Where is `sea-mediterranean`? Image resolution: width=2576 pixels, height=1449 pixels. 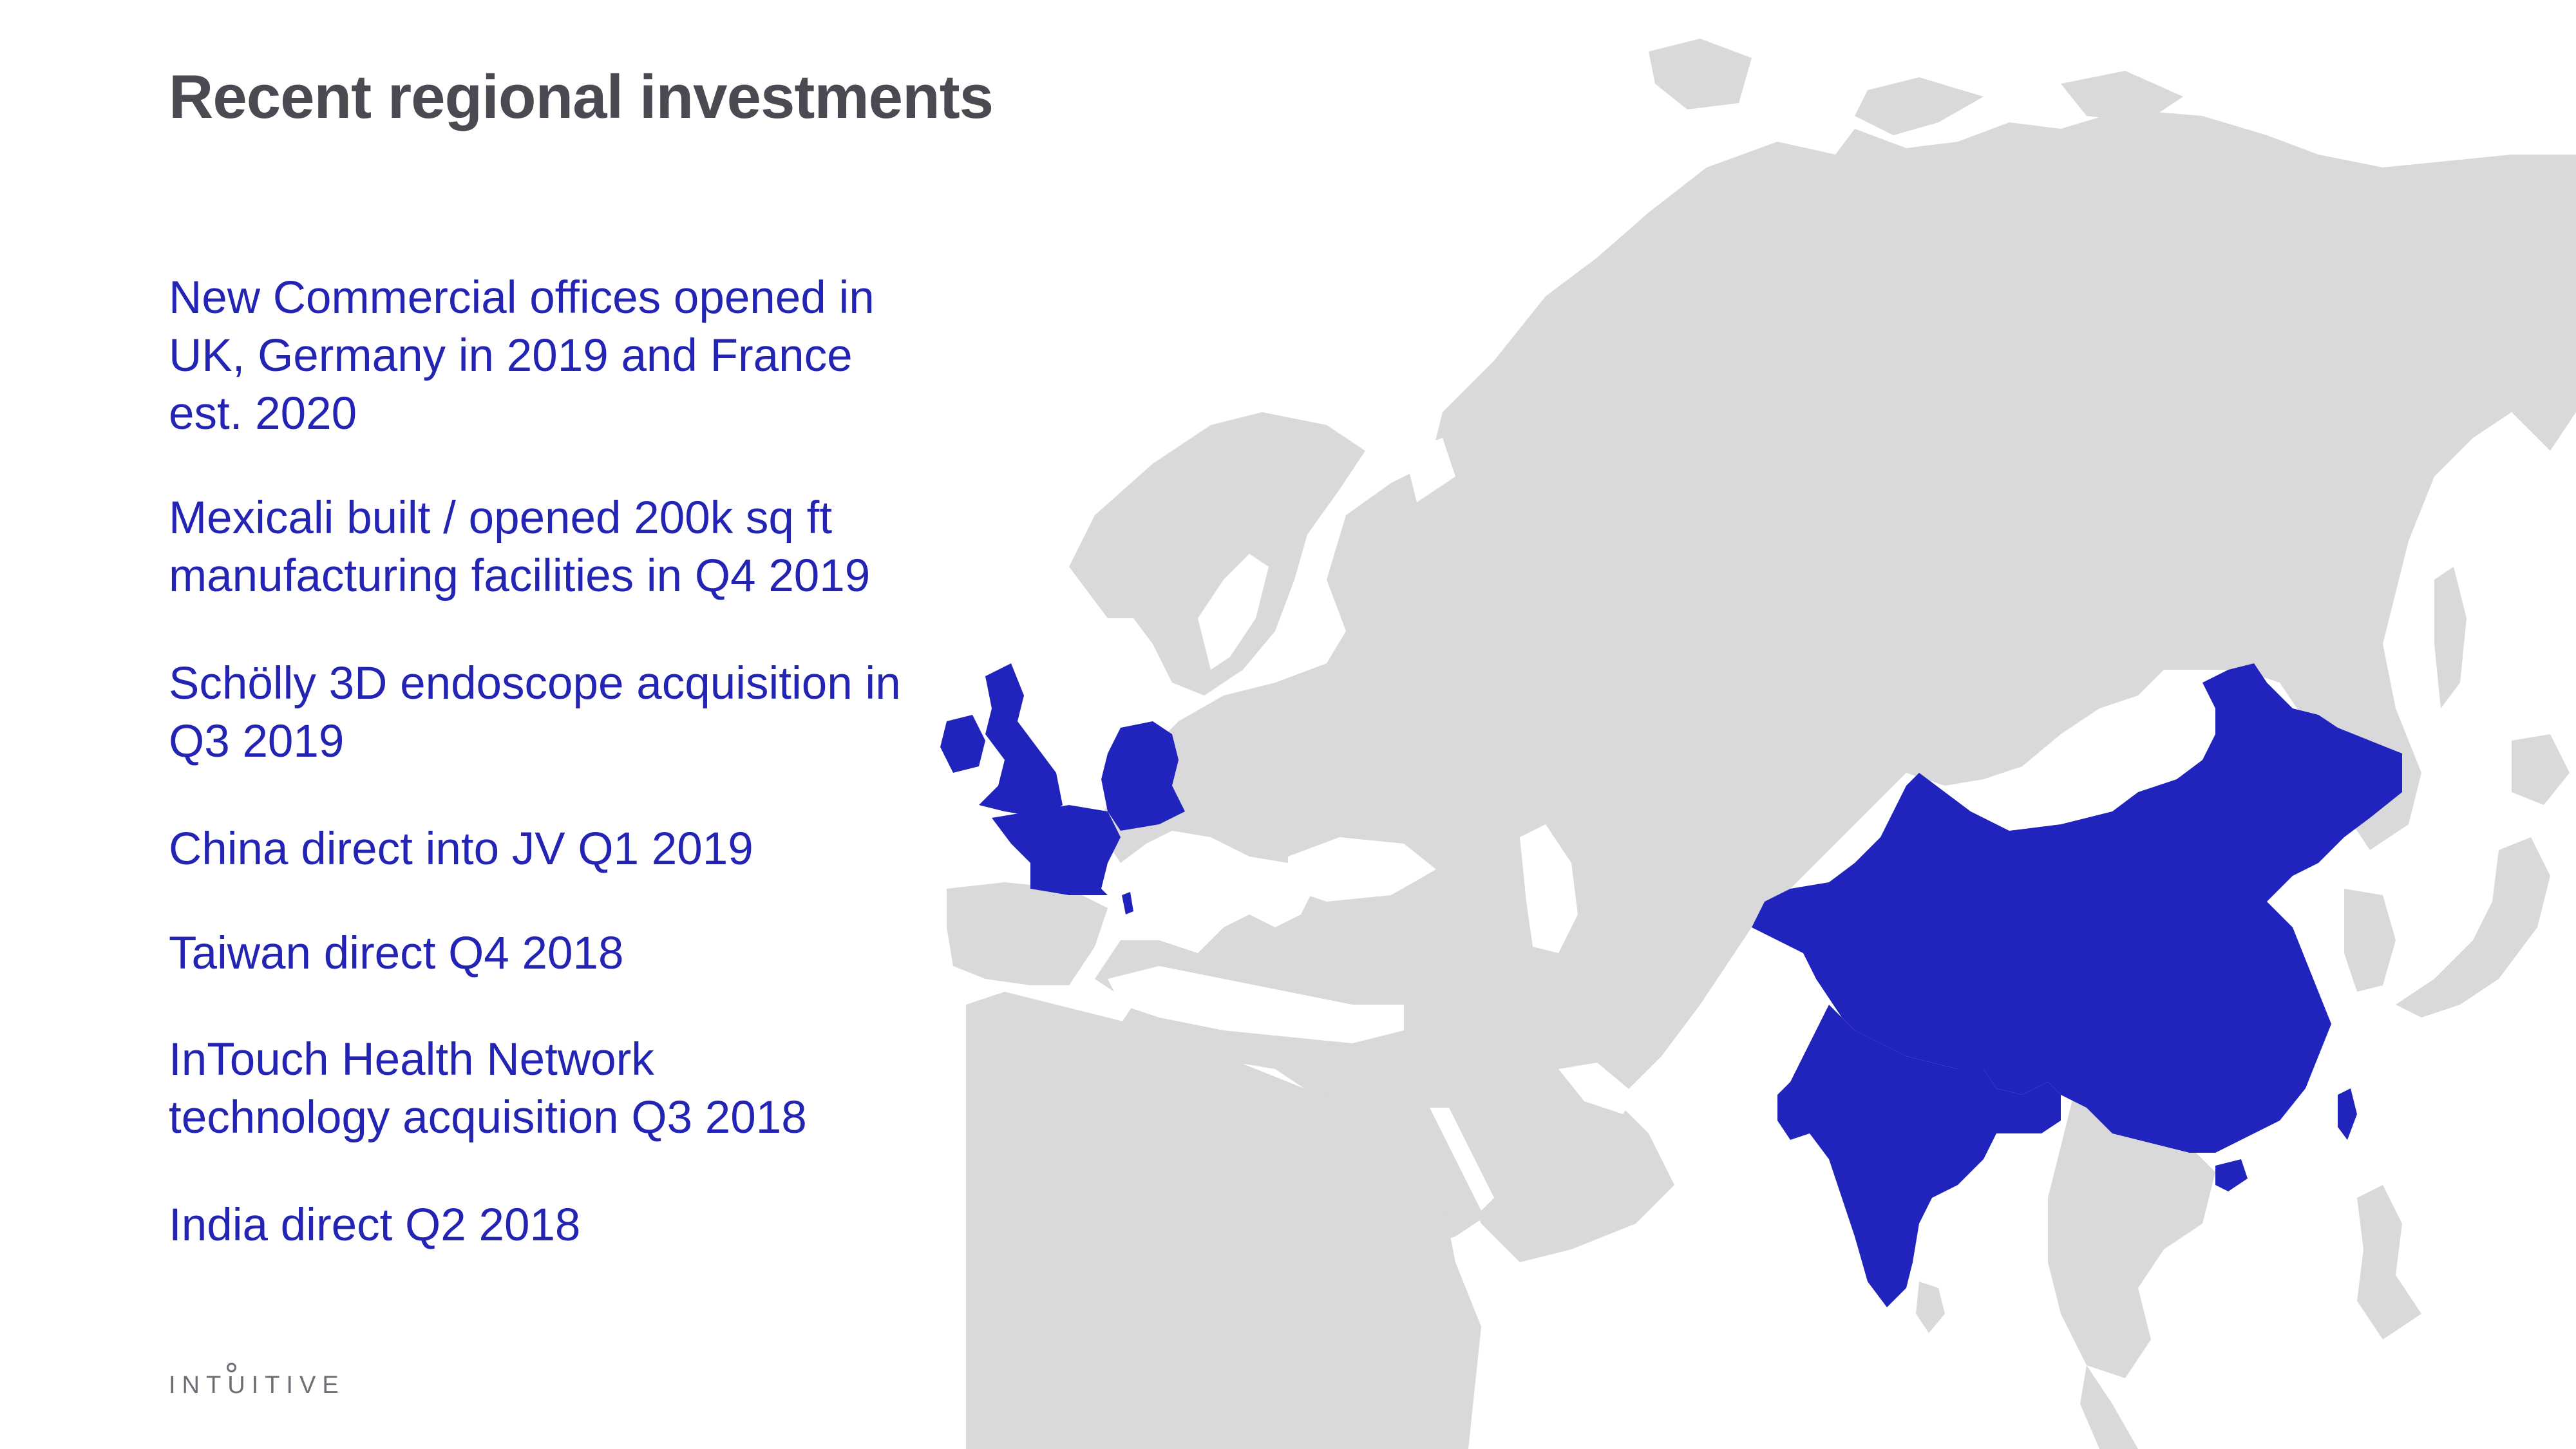 sea-mediterranean is located at coordinates (1256, 1005).